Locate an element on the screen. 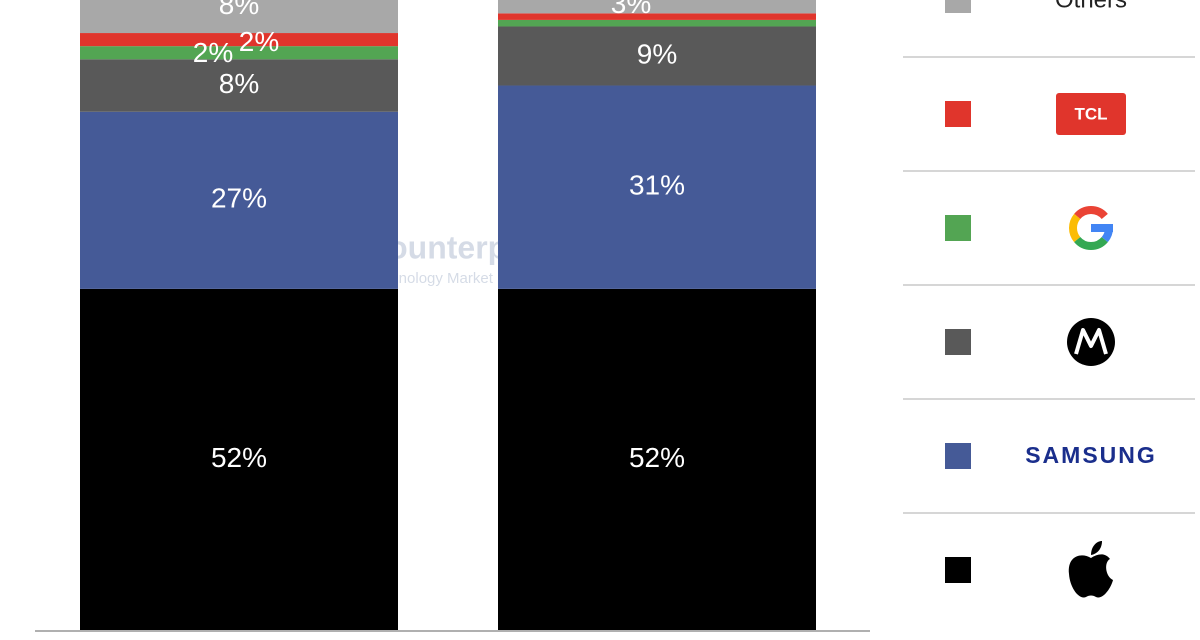 The height and width of the screenshot is (640, 1200). data-label: 9% is located at coordinates (657, 53).